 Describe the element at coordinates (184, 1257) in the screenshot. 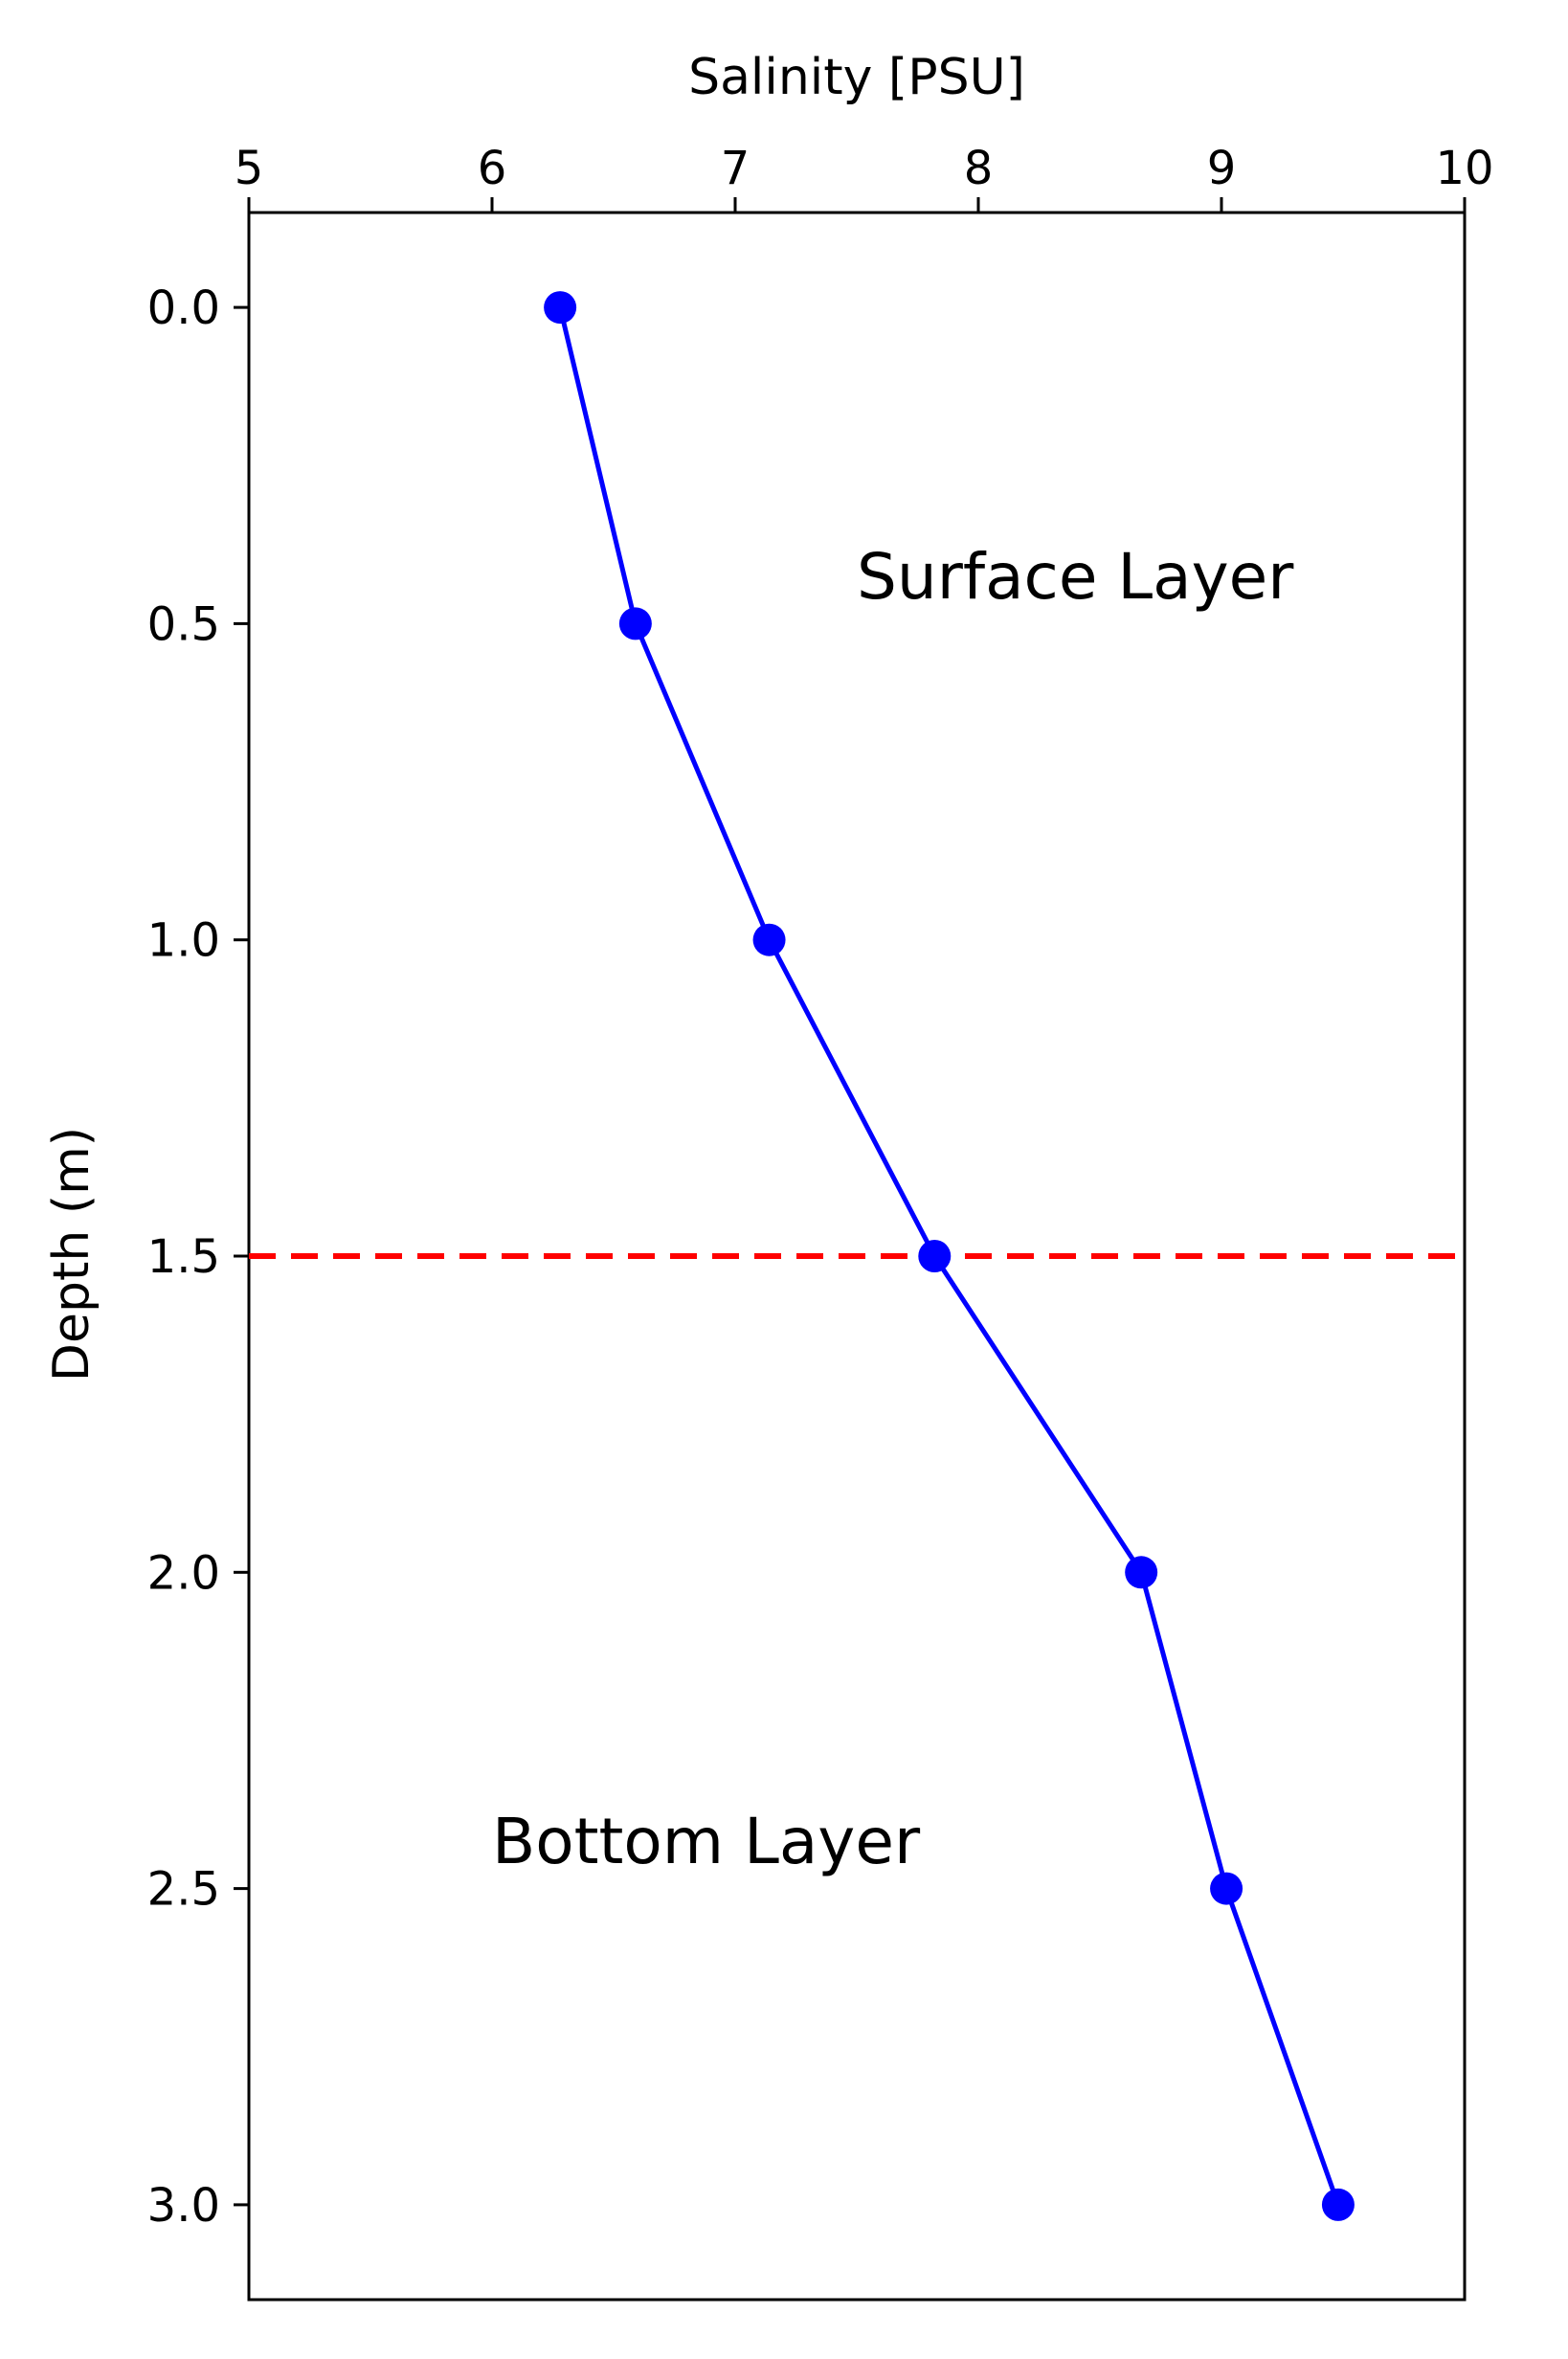

I see `y-tick-label: 1.5` at that location.